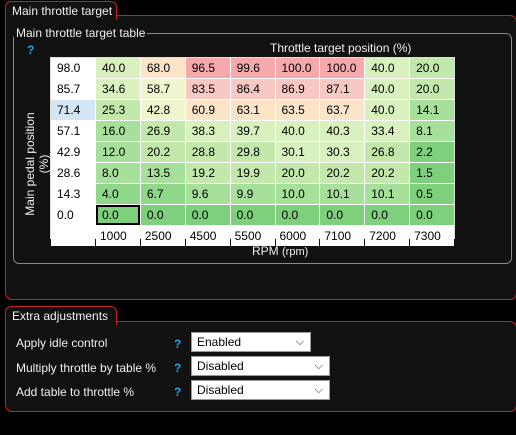 The image size is (516, 435). Describe the element at coordinates (251, 342) in the screenshot. I see `idle-control-select: Enabled ⌵` at that location.